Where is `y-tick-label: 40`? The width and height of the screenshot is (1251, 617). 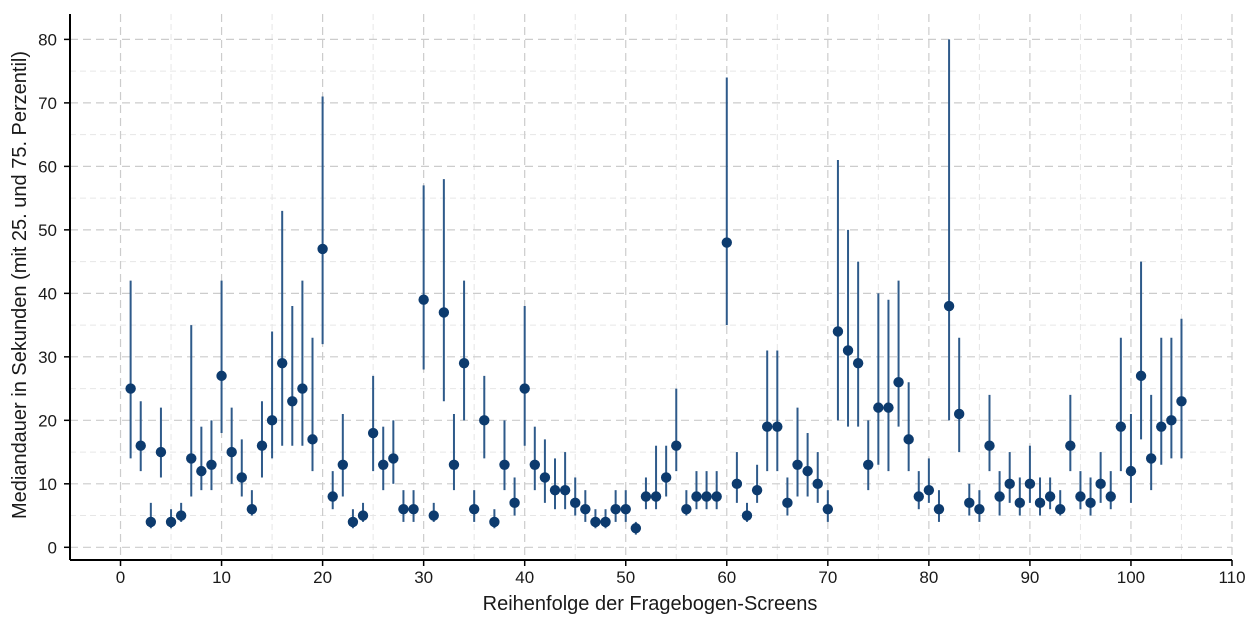
y-tick-label: 40 is located at coordinates (47, 293).